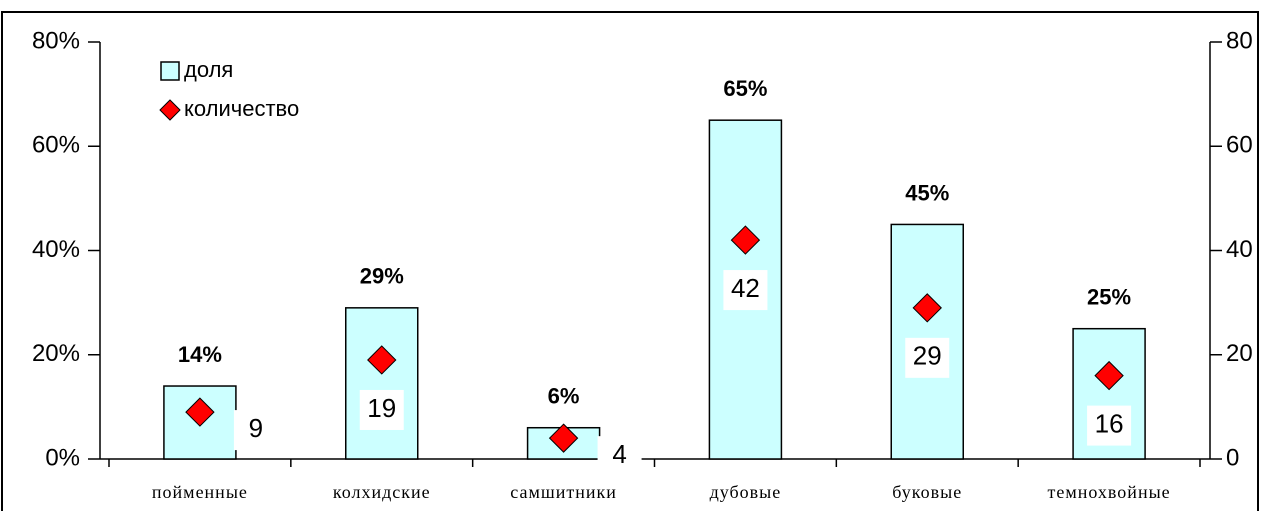  I want to click on y2-tick-label: 20, so click(1239, 353).